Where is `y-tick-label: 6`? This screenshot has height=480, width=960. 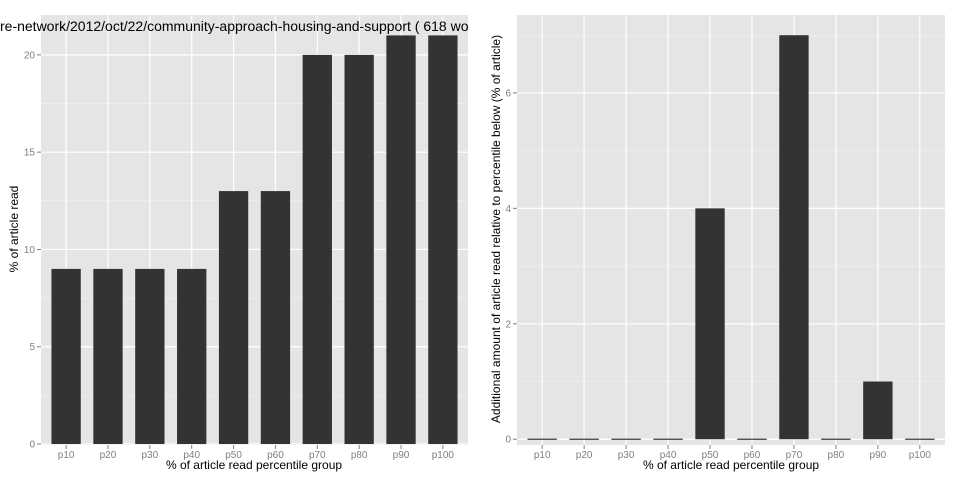
y-tick-label: 6 is located at coordinates (508, 93).